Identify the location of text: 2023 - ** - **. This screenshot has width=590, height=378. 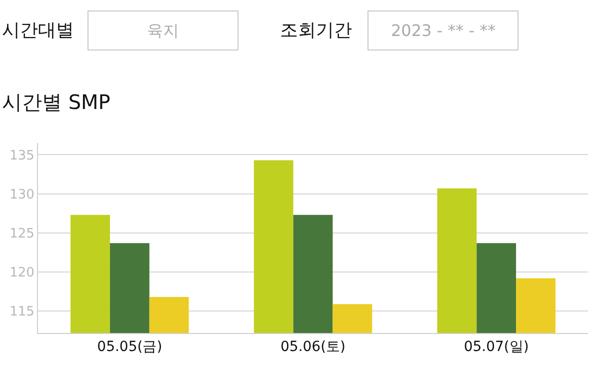
(443, 30).